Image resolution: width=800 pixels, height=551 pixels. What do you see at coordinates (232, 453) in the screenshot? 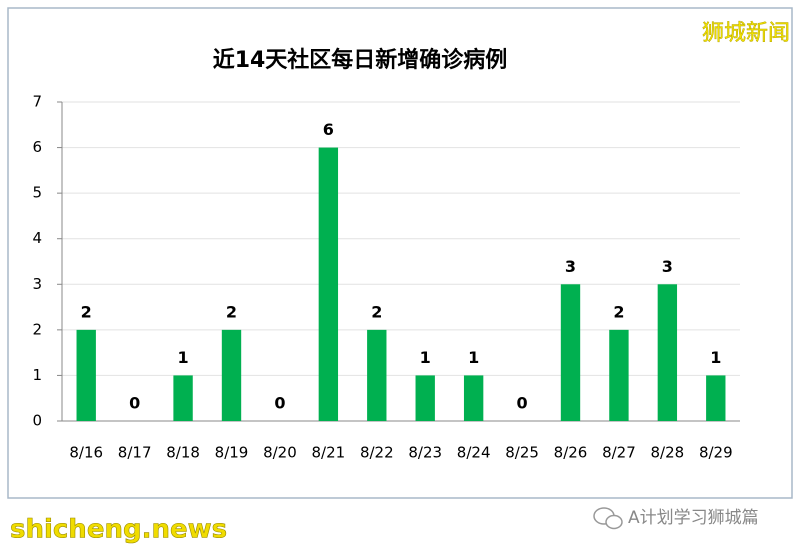
I see `x-tick-label: 8/19` at bounding box center [232, 453].